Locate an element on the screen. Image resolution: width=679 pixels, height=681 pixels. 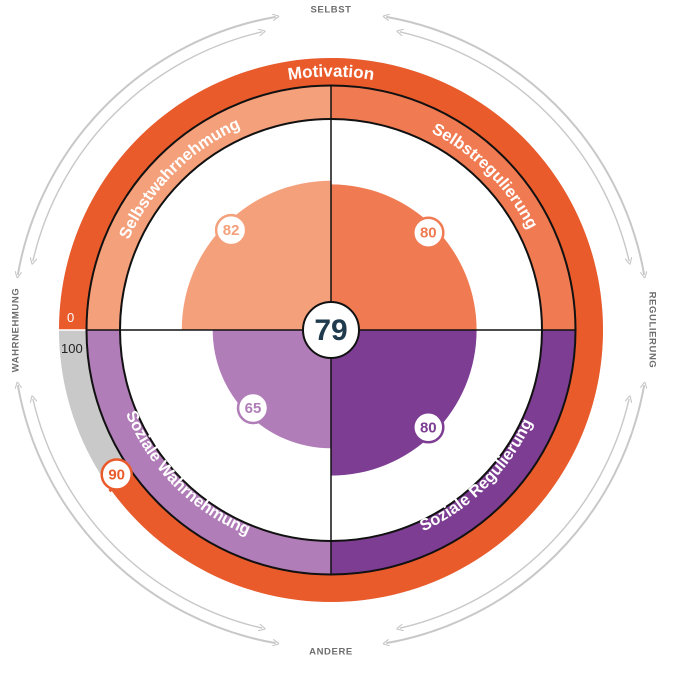
motivation-value-label: 90 is located at coordinates (116, 475).